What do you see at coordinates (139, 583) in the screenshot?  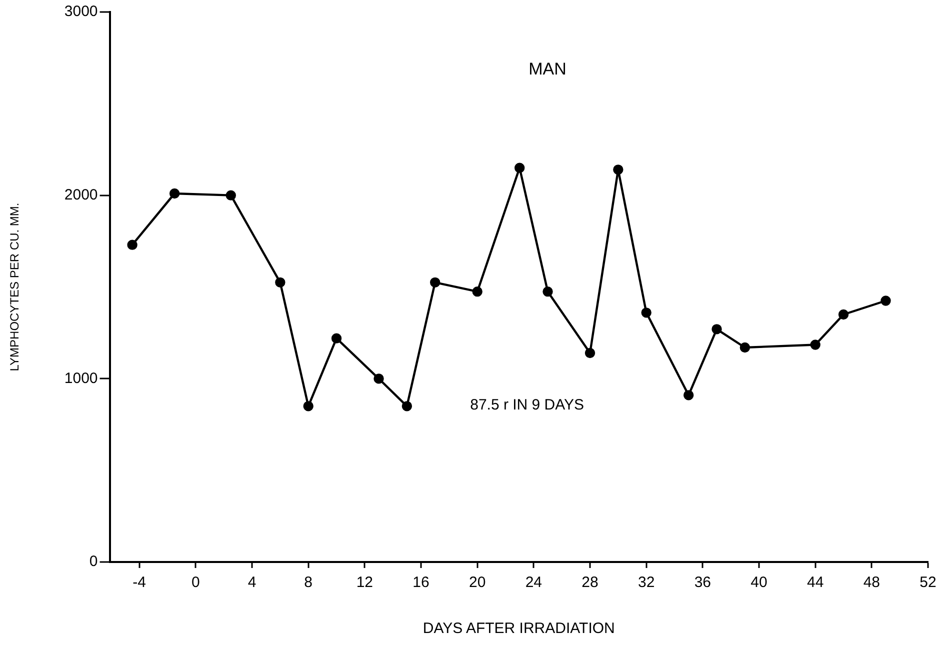 I see `x-tick-label: -4` at bounding box center [139, 583].